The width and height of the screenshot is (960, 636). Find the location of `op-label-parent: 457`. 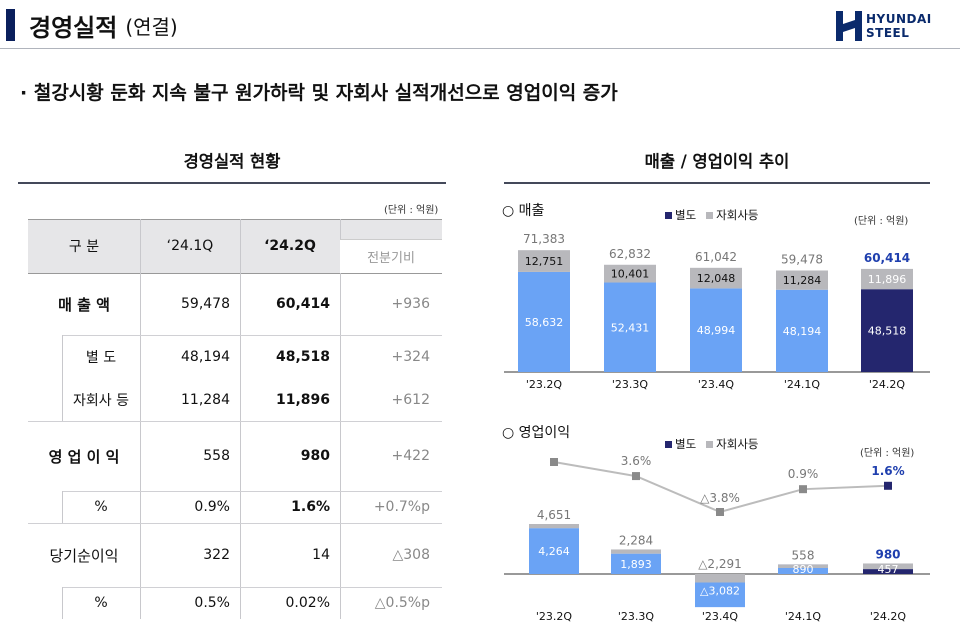

op-label-parent: 457 is located at coordinates (888, 569).